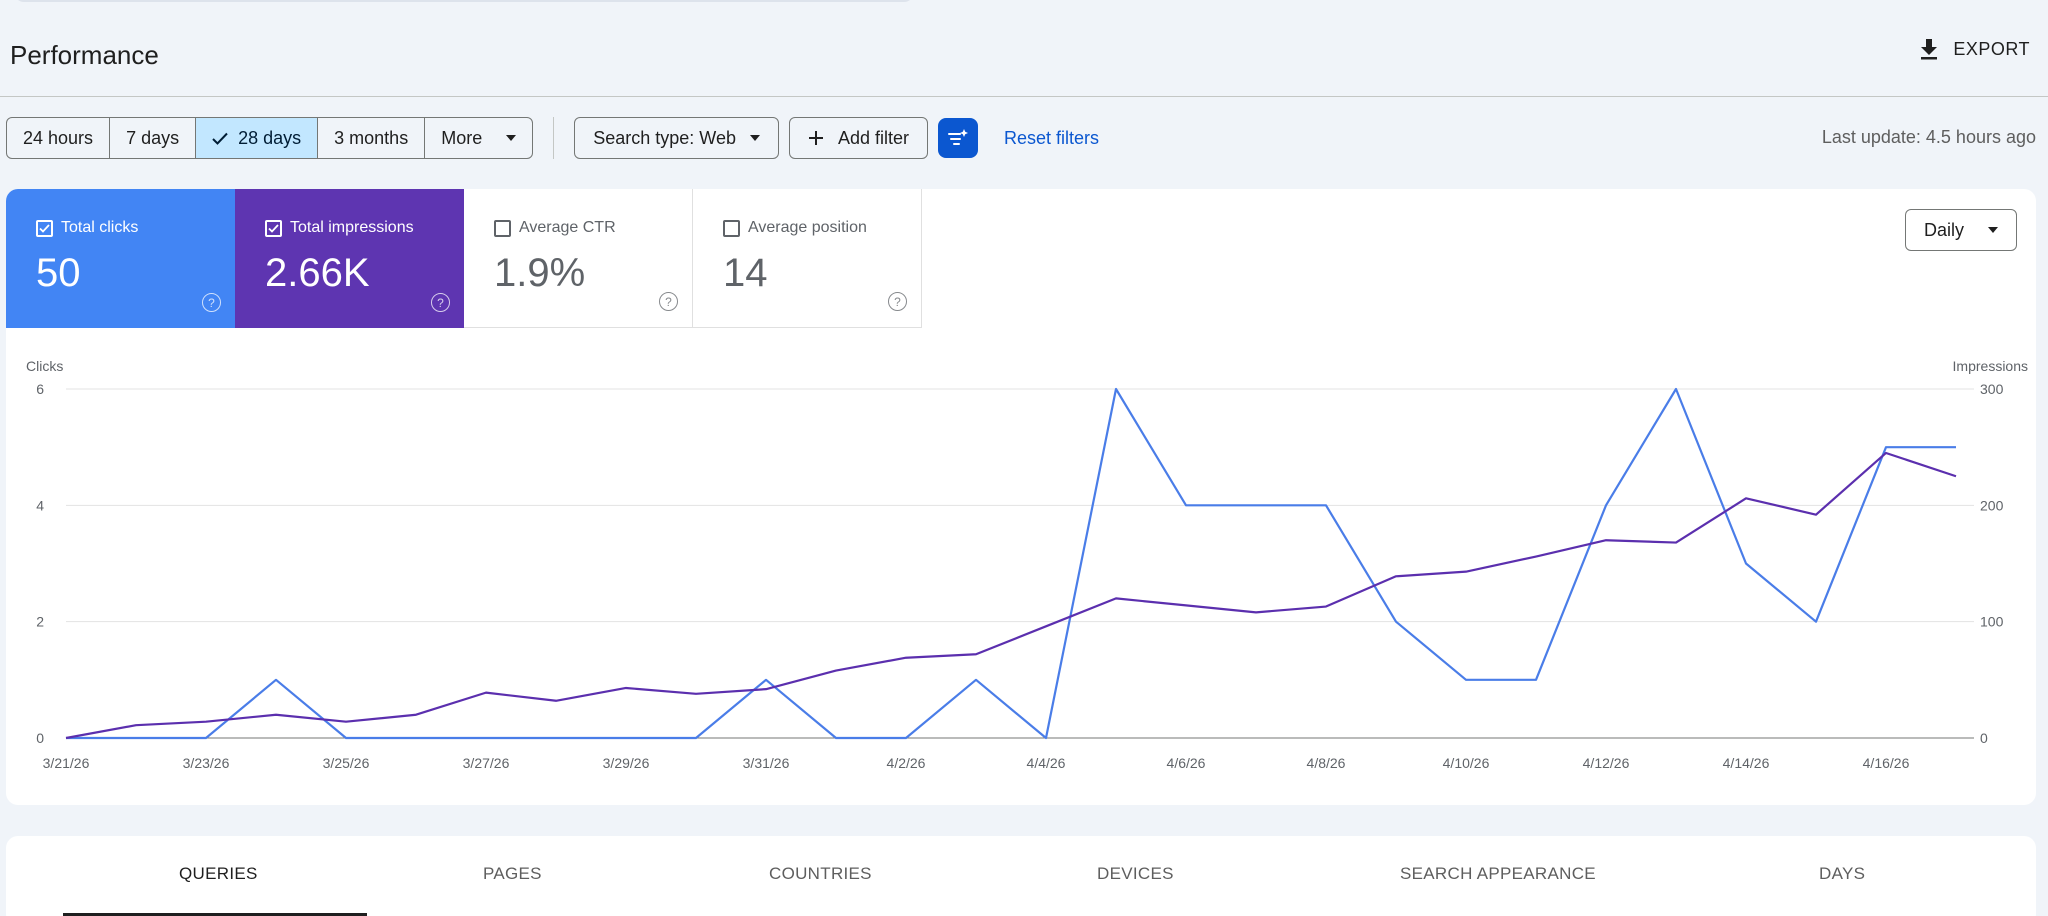  What do you see at coordinates (462, 137) in the screenshot?
I see `more-label: More` at bounding box center [462, 137].